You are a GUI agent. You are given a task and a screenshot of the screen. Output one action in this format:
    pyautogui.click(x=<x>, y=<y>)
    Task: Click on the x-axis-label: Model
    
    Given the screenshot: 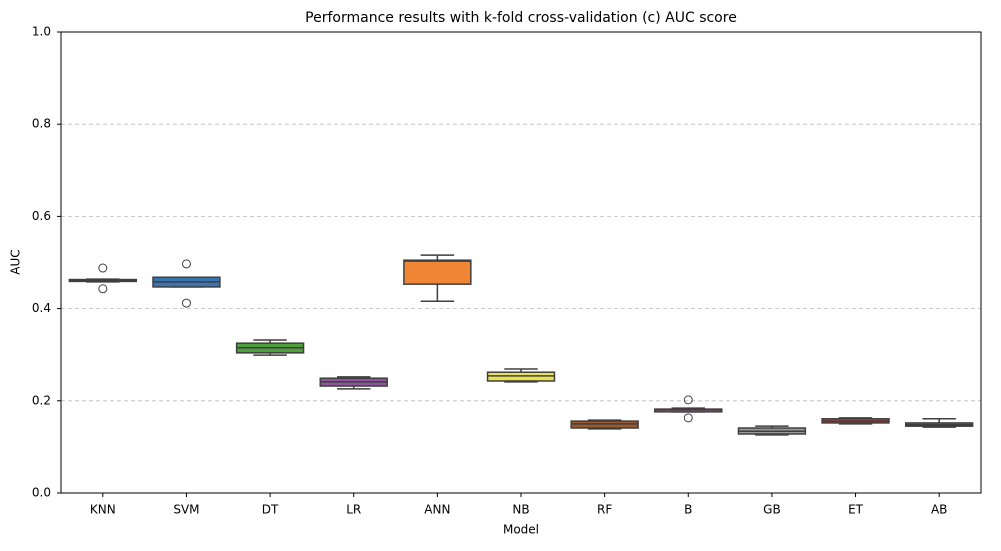 What is the action you would take?
    pyautogui.click(x=521, y=530)
    